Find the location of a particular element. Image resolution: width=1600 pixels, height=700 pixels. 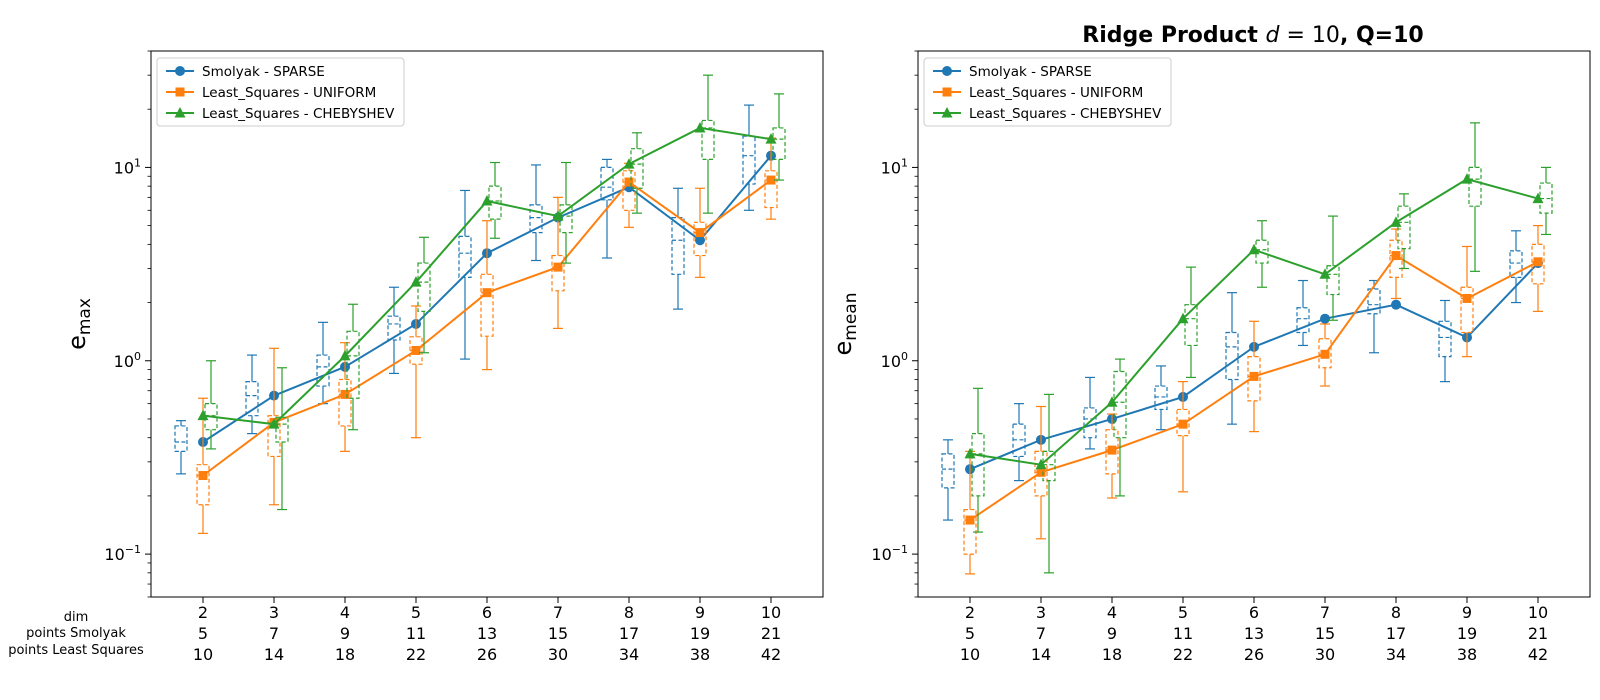

row-label: points Smolyak is located at coordinates (76, 633).